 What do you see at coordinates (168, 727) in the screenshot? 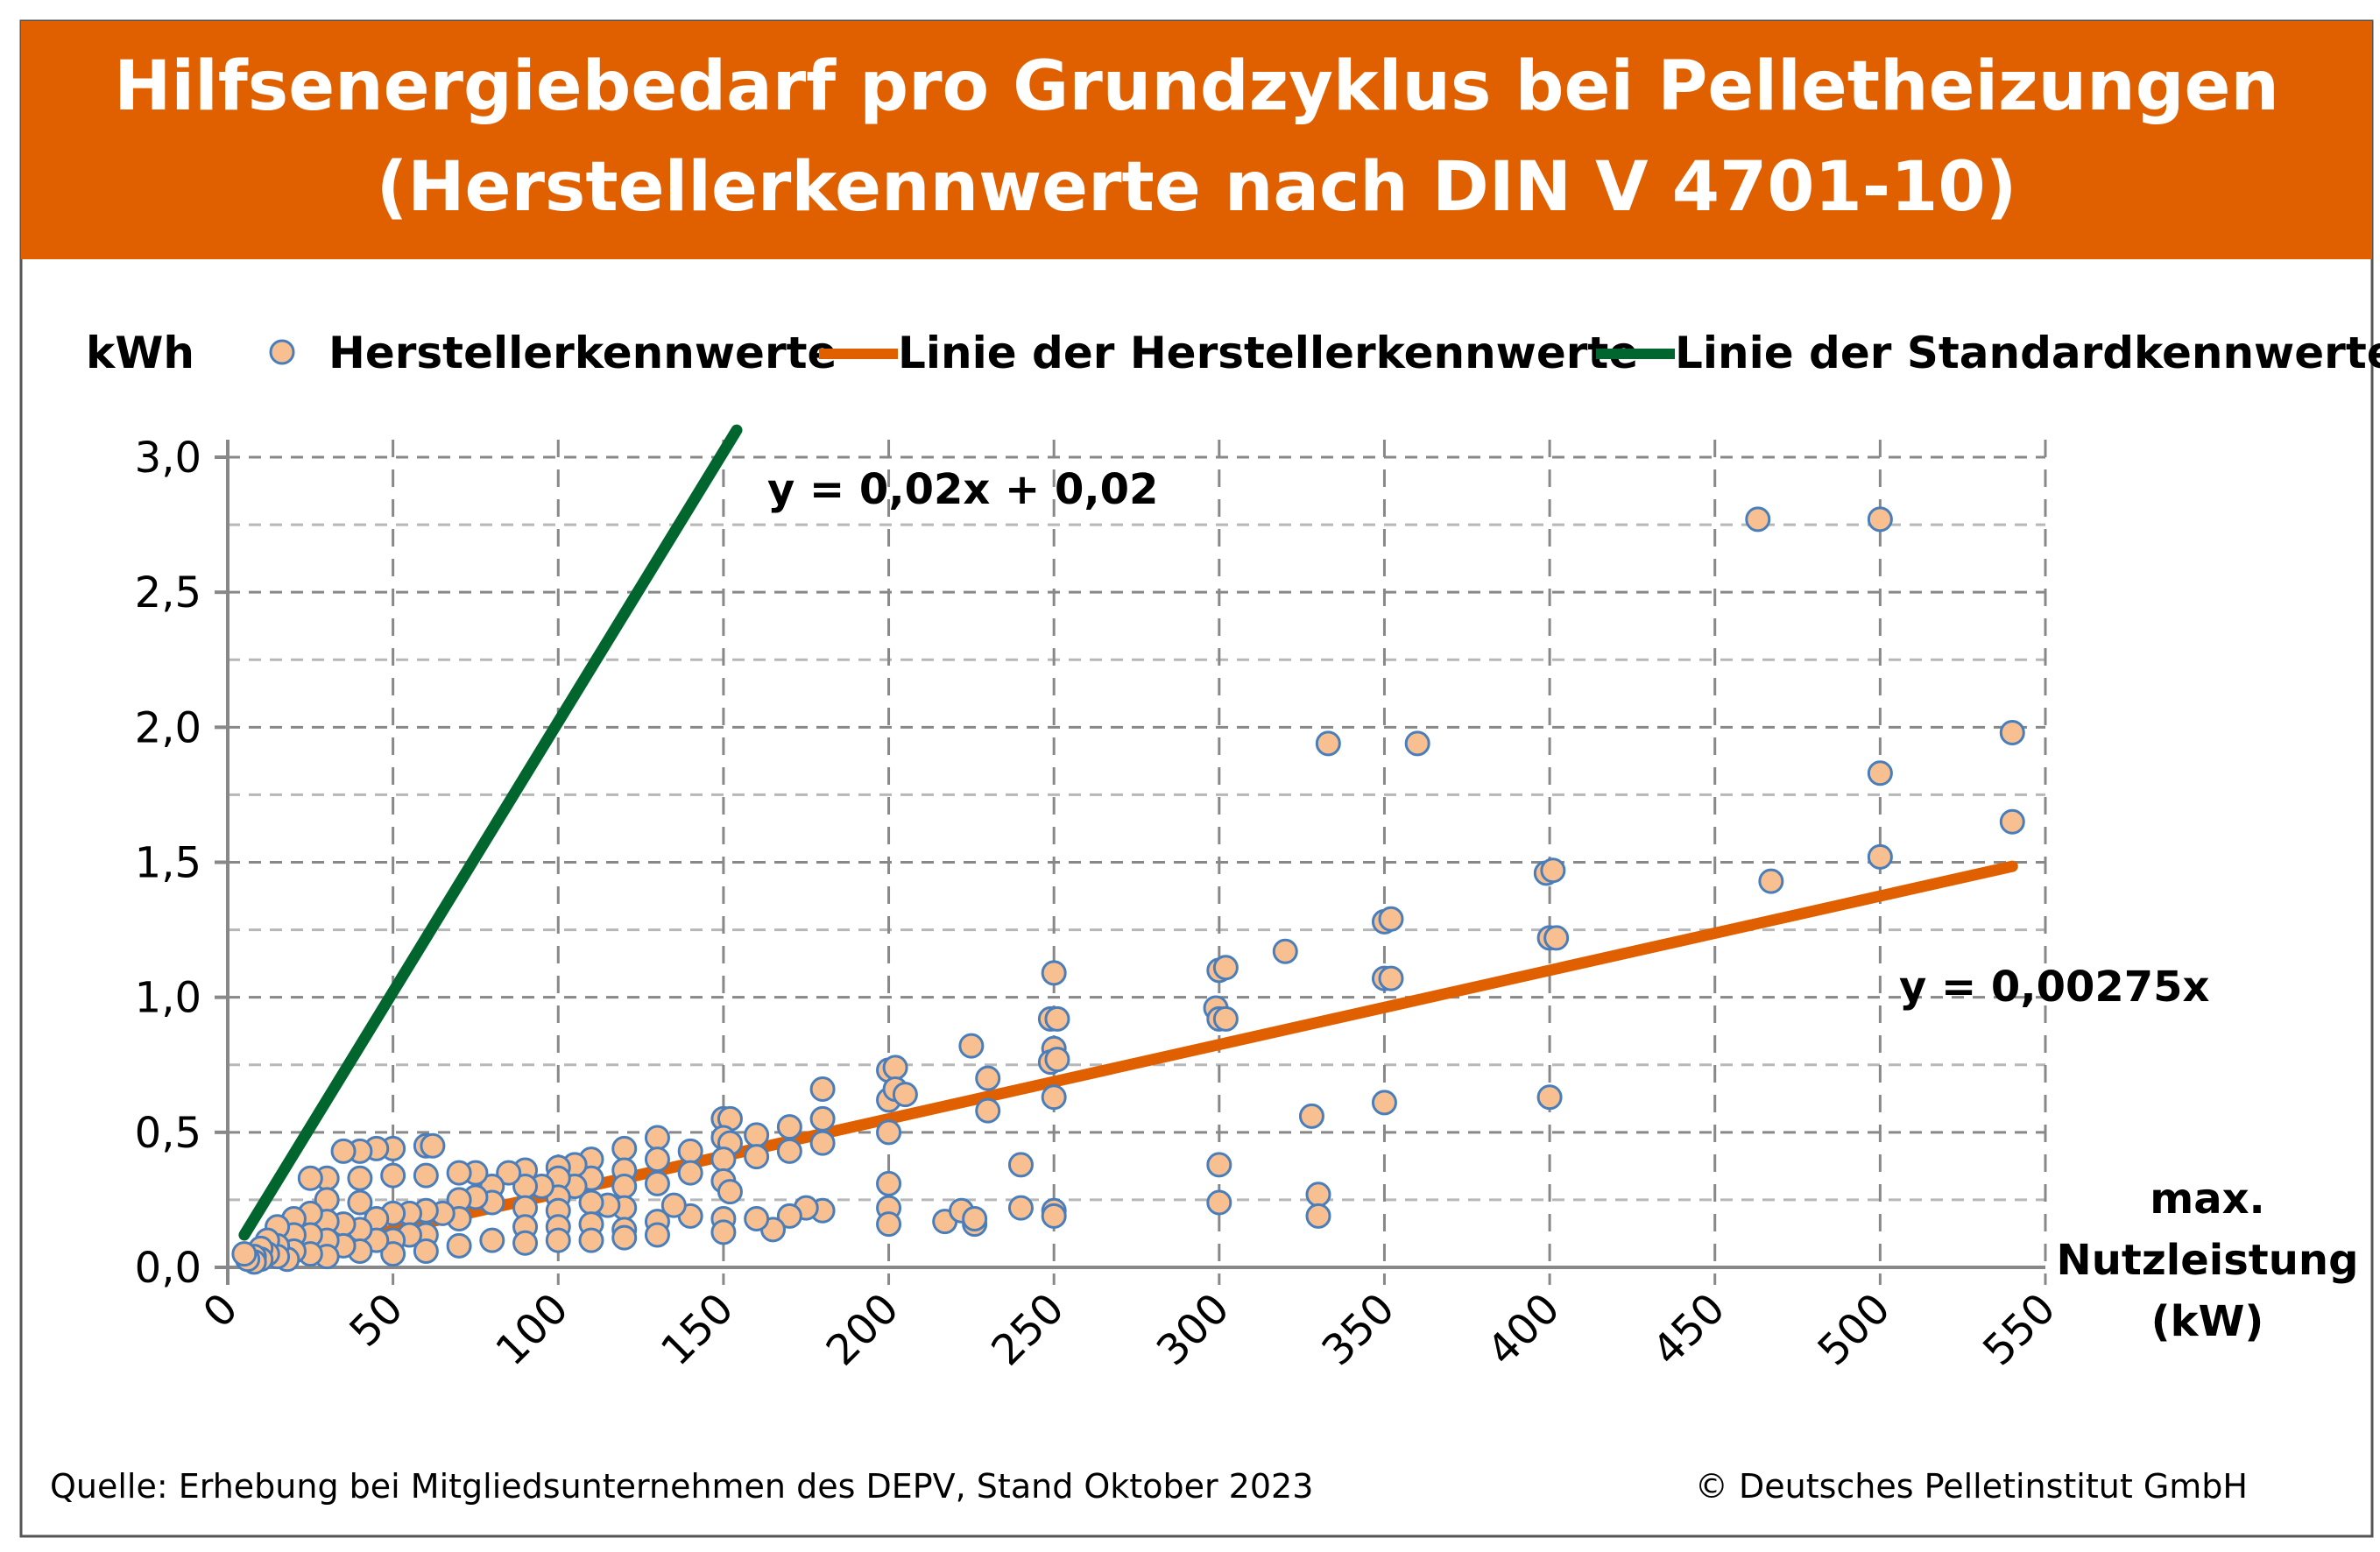
I see `y-tick-label: 2,0` at bounding box center [168, 727].